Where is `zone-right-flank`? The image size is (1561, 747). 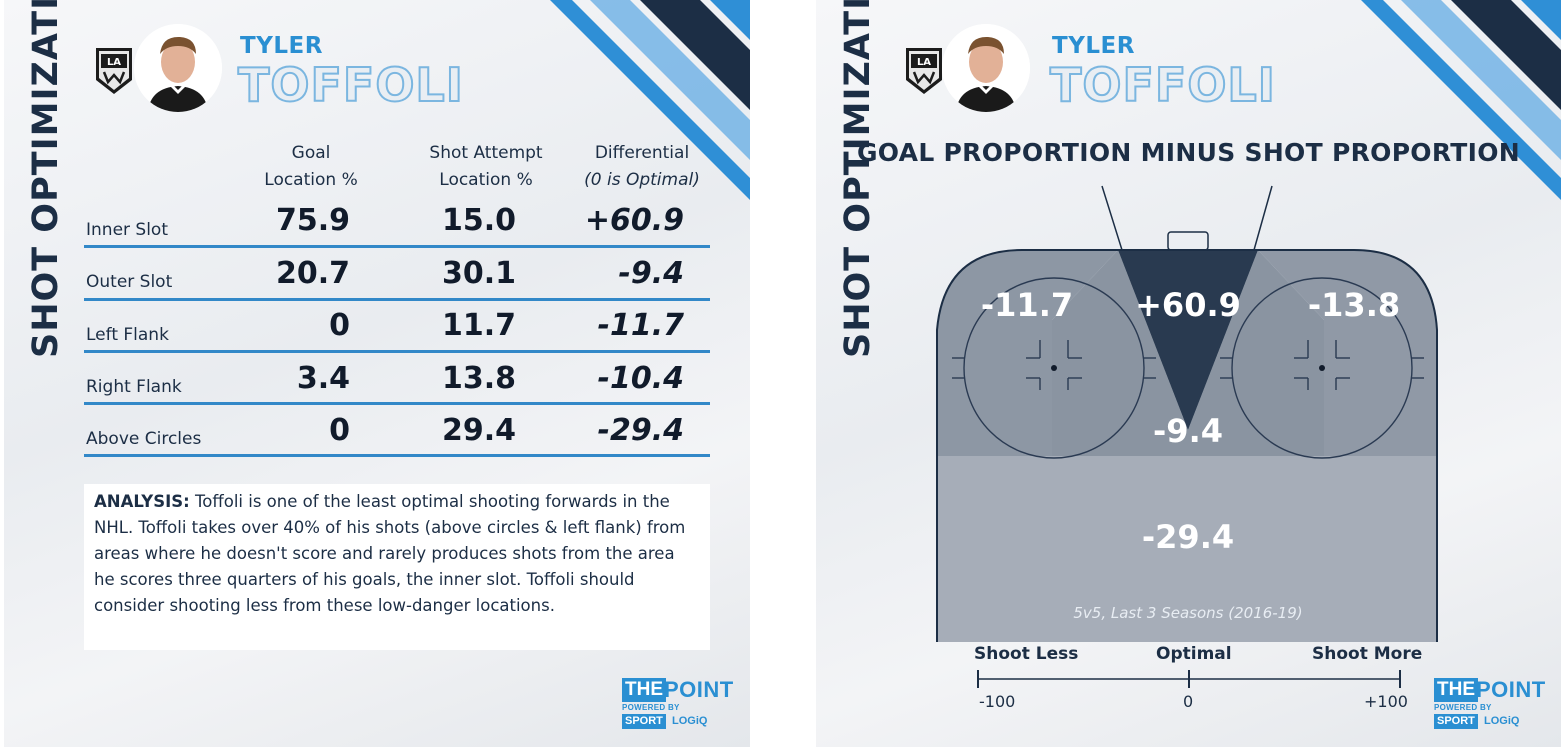 zone-right-flank is located at coordinates (1347, 353).